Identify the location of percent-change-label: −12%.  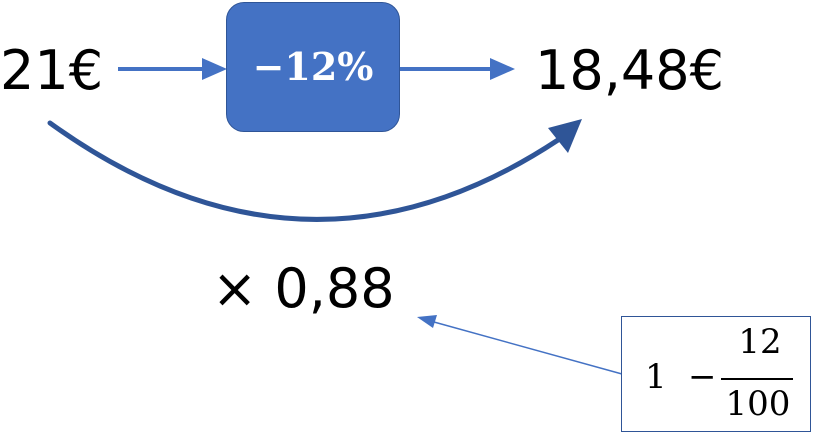
(313, 66).